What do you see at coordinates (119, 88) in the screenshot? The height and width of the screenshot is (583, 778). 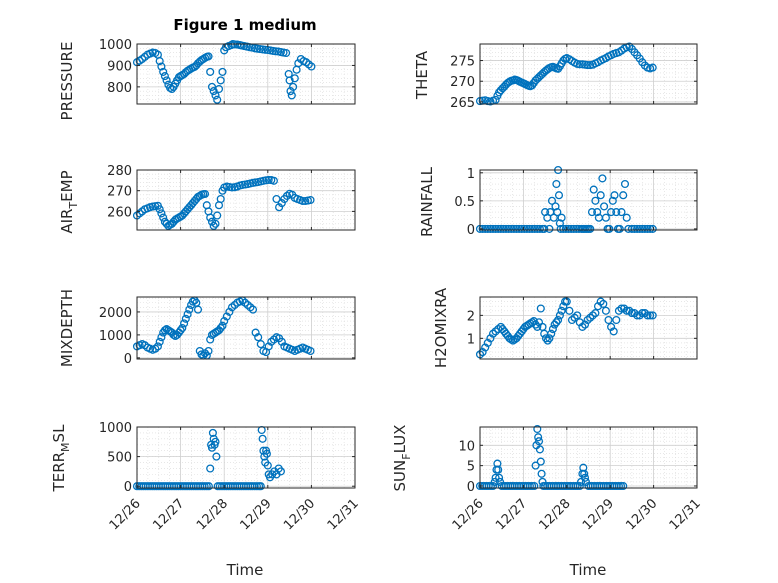 I see `pressure-ytick-label: 800` at bounding box center [119, 88].